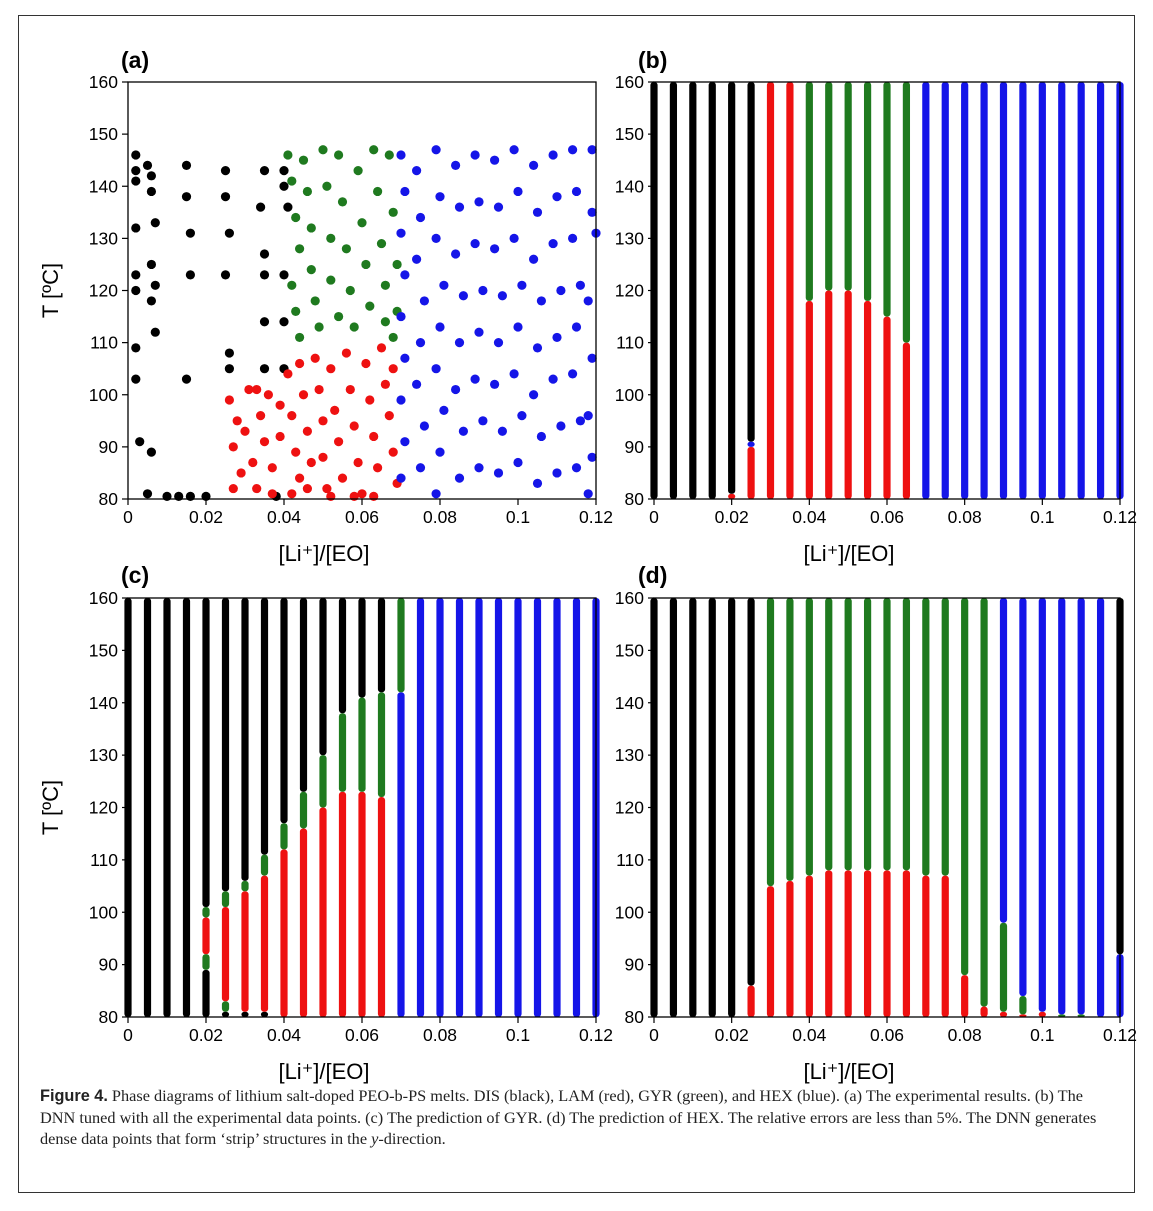 The image size is (1153, 1211). I want to click on y-tick-label: 90, so click(109, 447).